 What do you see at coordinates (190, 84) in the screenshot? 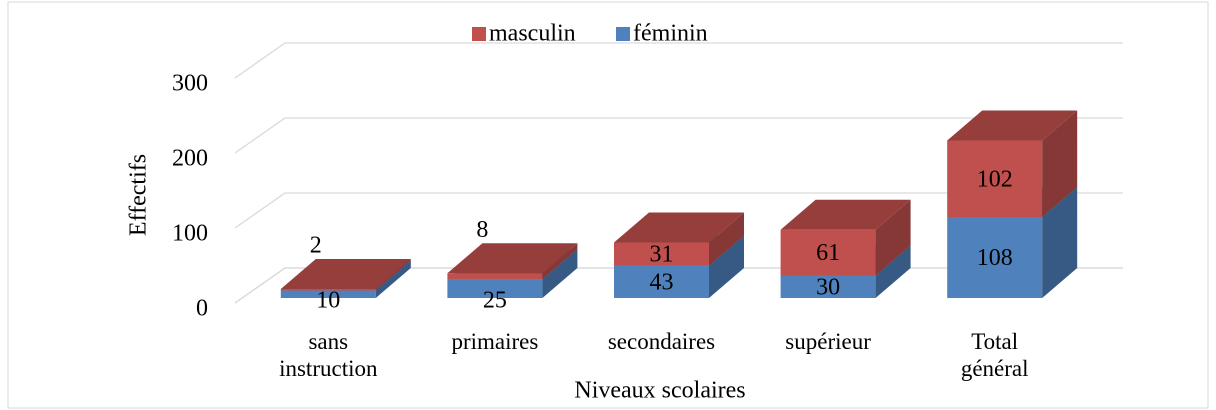
I see `y-tick-label: 300` at bounding box center [190, 84].